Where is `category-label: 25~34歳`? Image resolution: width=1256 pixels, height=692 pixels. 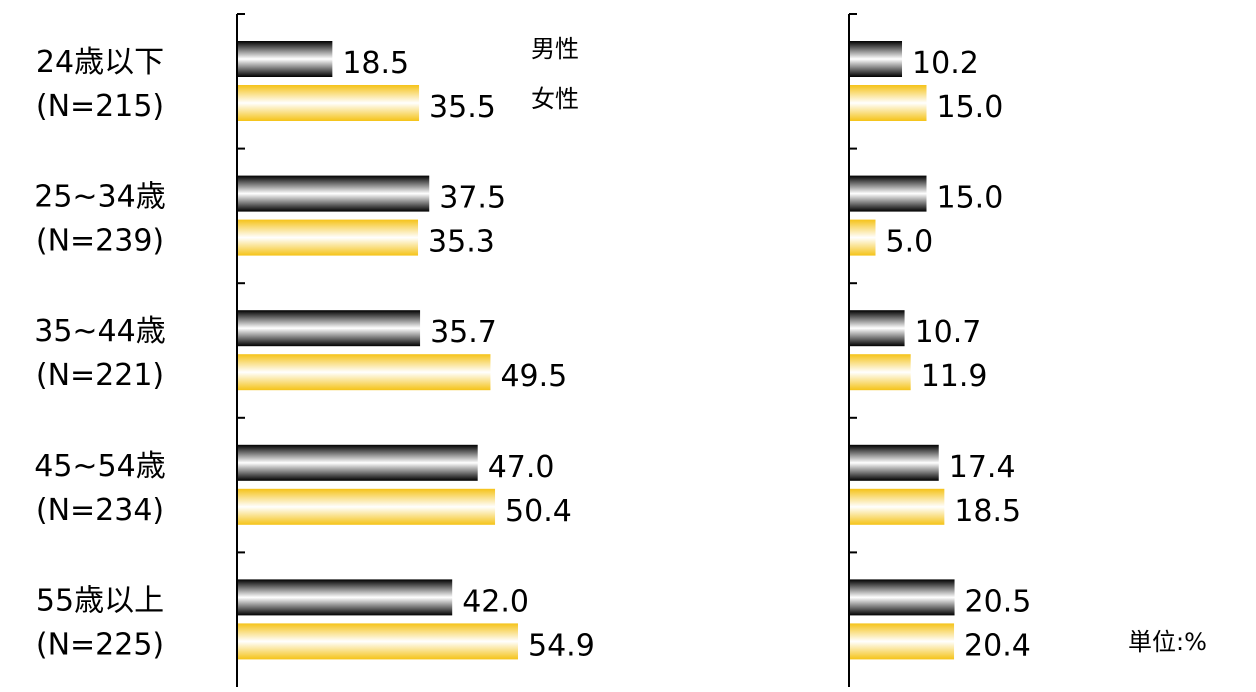
category-label: 25~34歳 is located at coordinates (99, 197).